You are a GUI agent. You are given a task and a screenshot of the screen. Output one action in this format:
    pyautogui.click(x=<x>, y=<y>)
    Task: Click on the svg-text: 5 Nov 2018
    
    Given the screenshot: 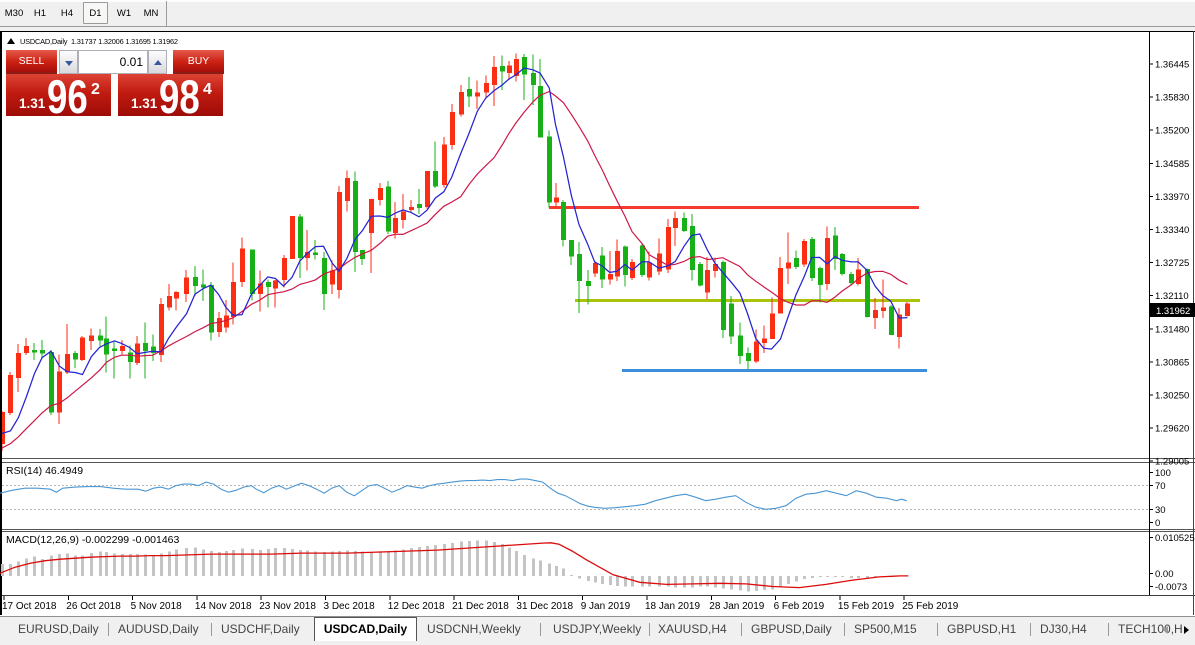 What is the action you would take?
    pyautogui.click(x=157, y=606)
    